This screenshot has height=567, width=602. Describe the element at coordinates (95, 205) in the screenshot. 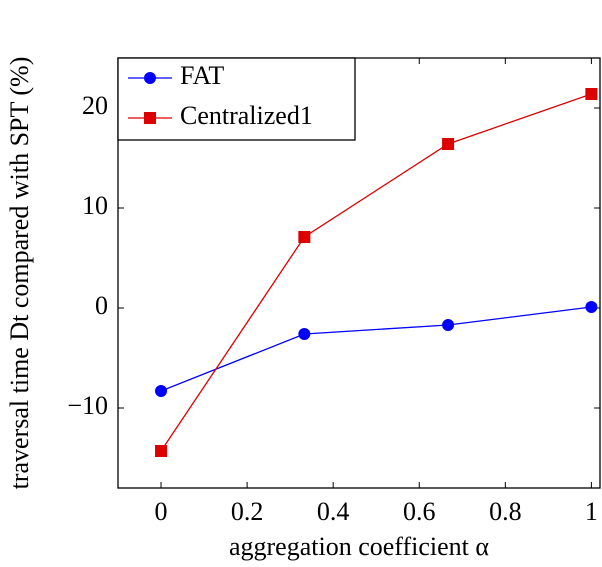

I see `y-tick-label: 10` at that location.